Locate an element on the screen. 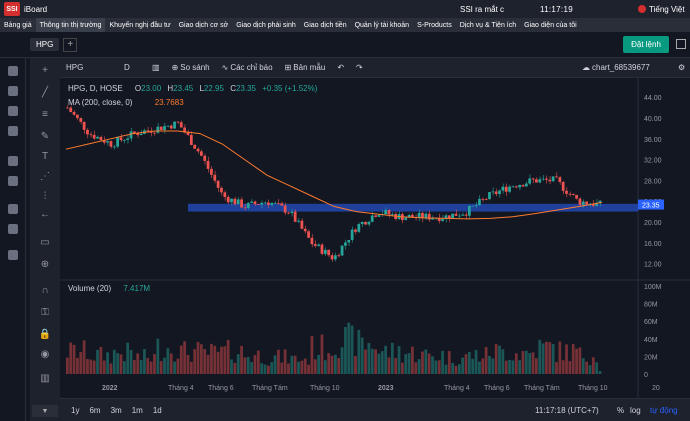  eye-icon: ◉ is located at coordinates (45, 354).